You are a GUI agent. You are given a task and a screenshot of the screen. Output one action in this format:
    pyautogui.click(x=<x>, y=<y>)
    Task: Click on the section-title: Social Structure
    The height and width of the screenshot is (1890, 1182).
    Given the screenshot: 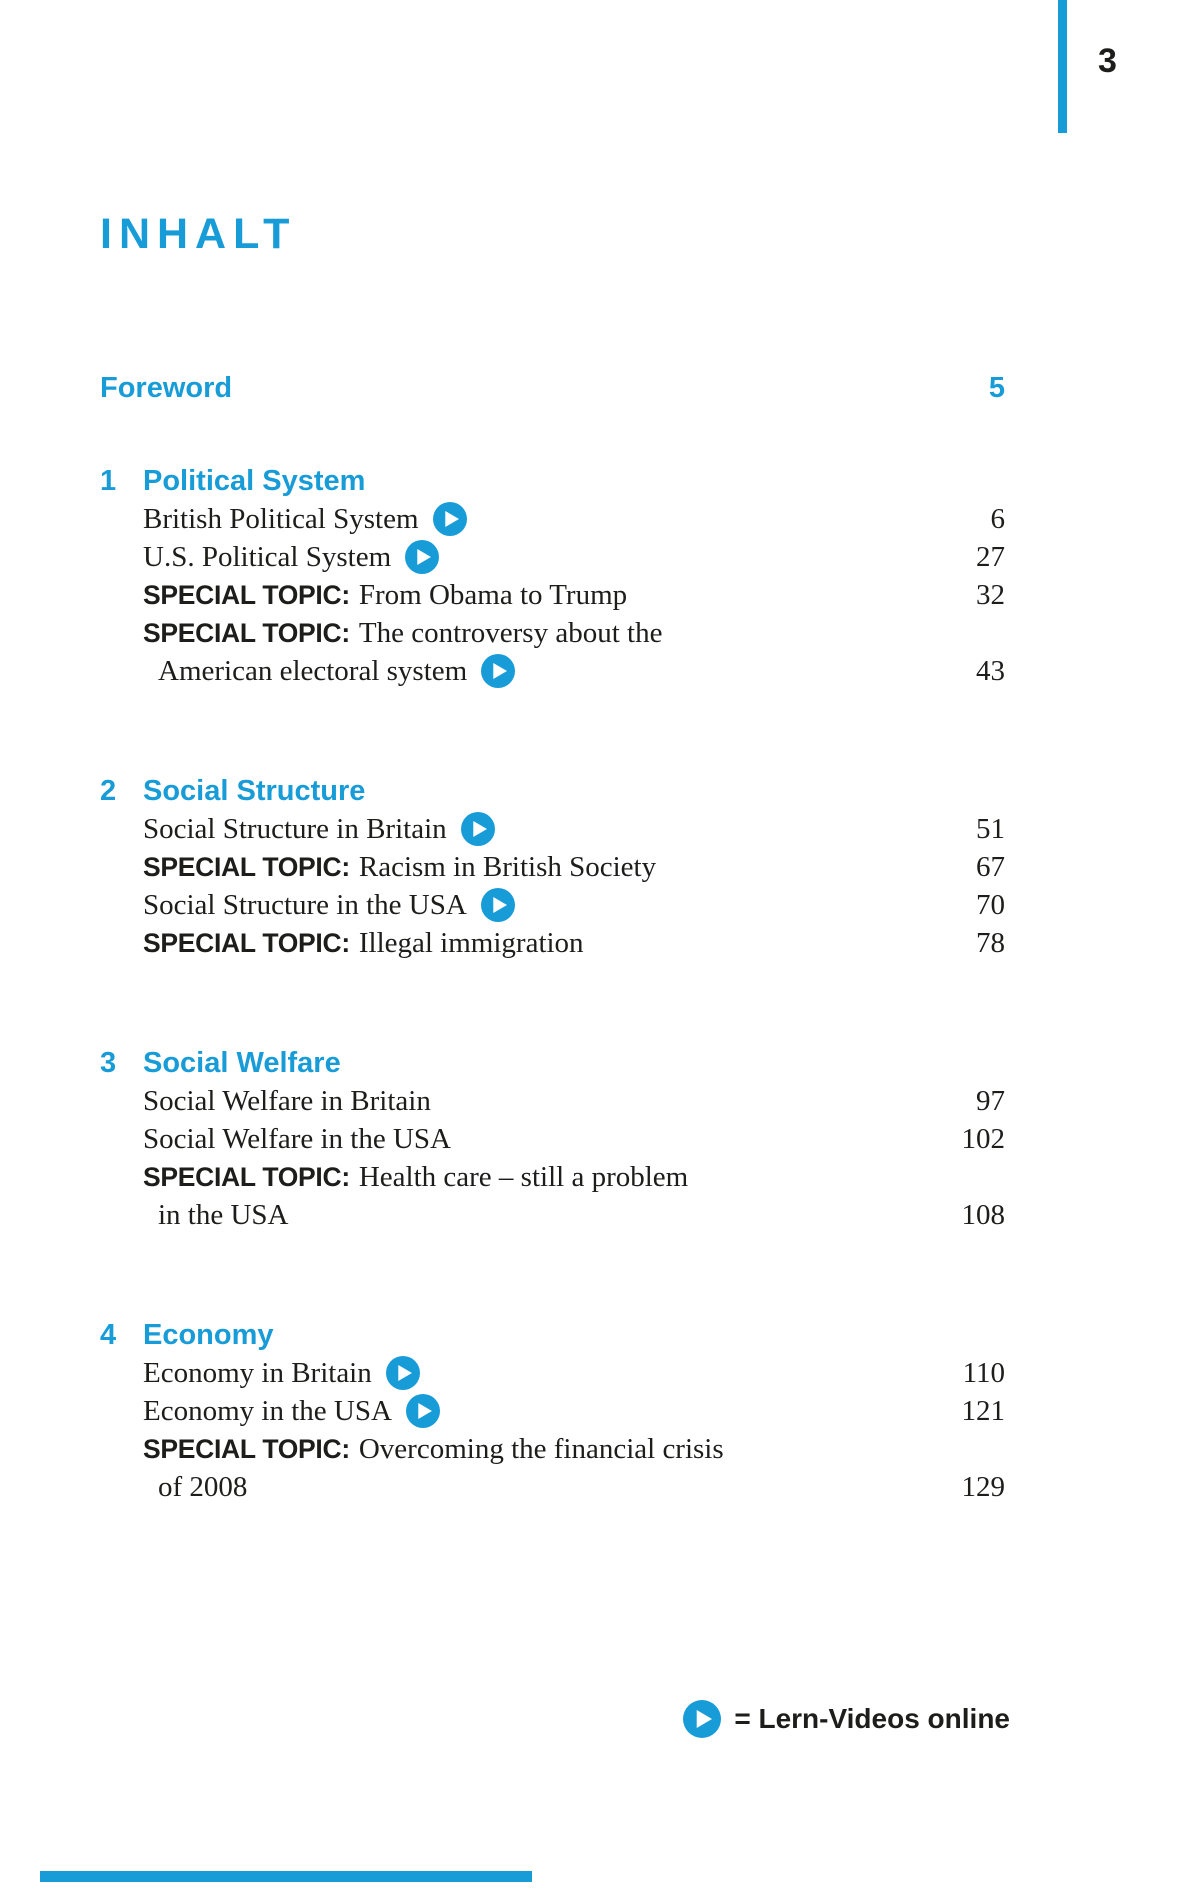 What is the action you would take?
    pyautogui.click(x=254, y=790)
    